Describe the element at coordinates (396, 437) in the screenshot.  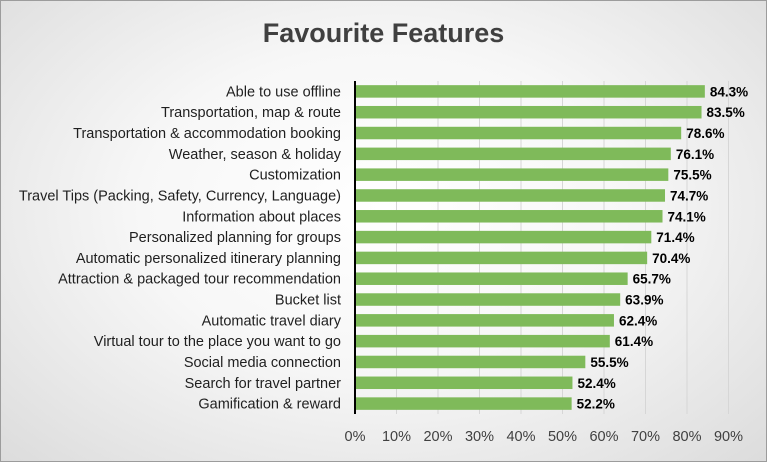
I see `x-tick-label: 10%` at that location.